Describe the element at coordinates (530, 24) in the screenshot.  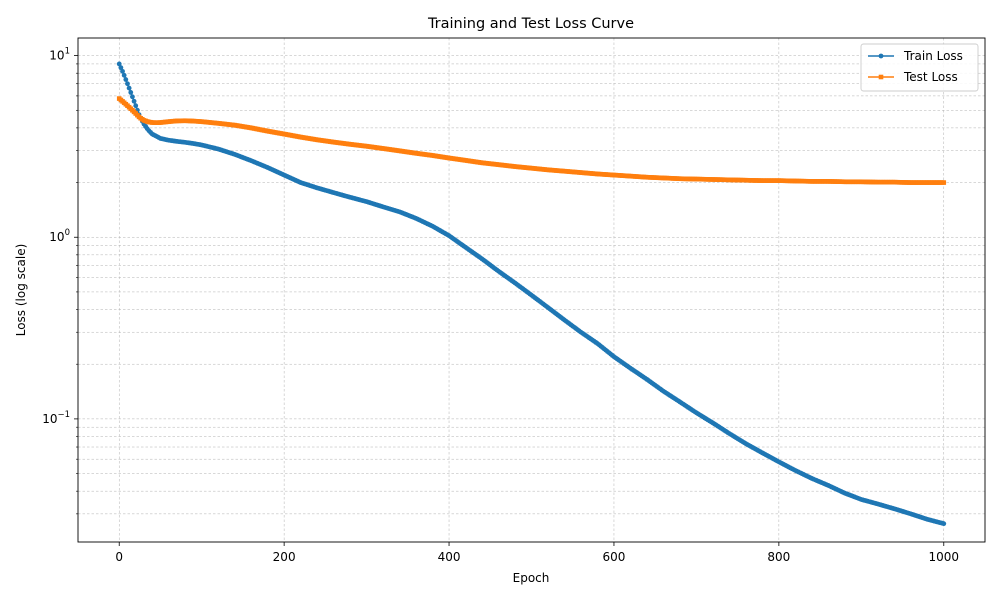
I see `chart-title: Training and Test Loss Curve` at that location.